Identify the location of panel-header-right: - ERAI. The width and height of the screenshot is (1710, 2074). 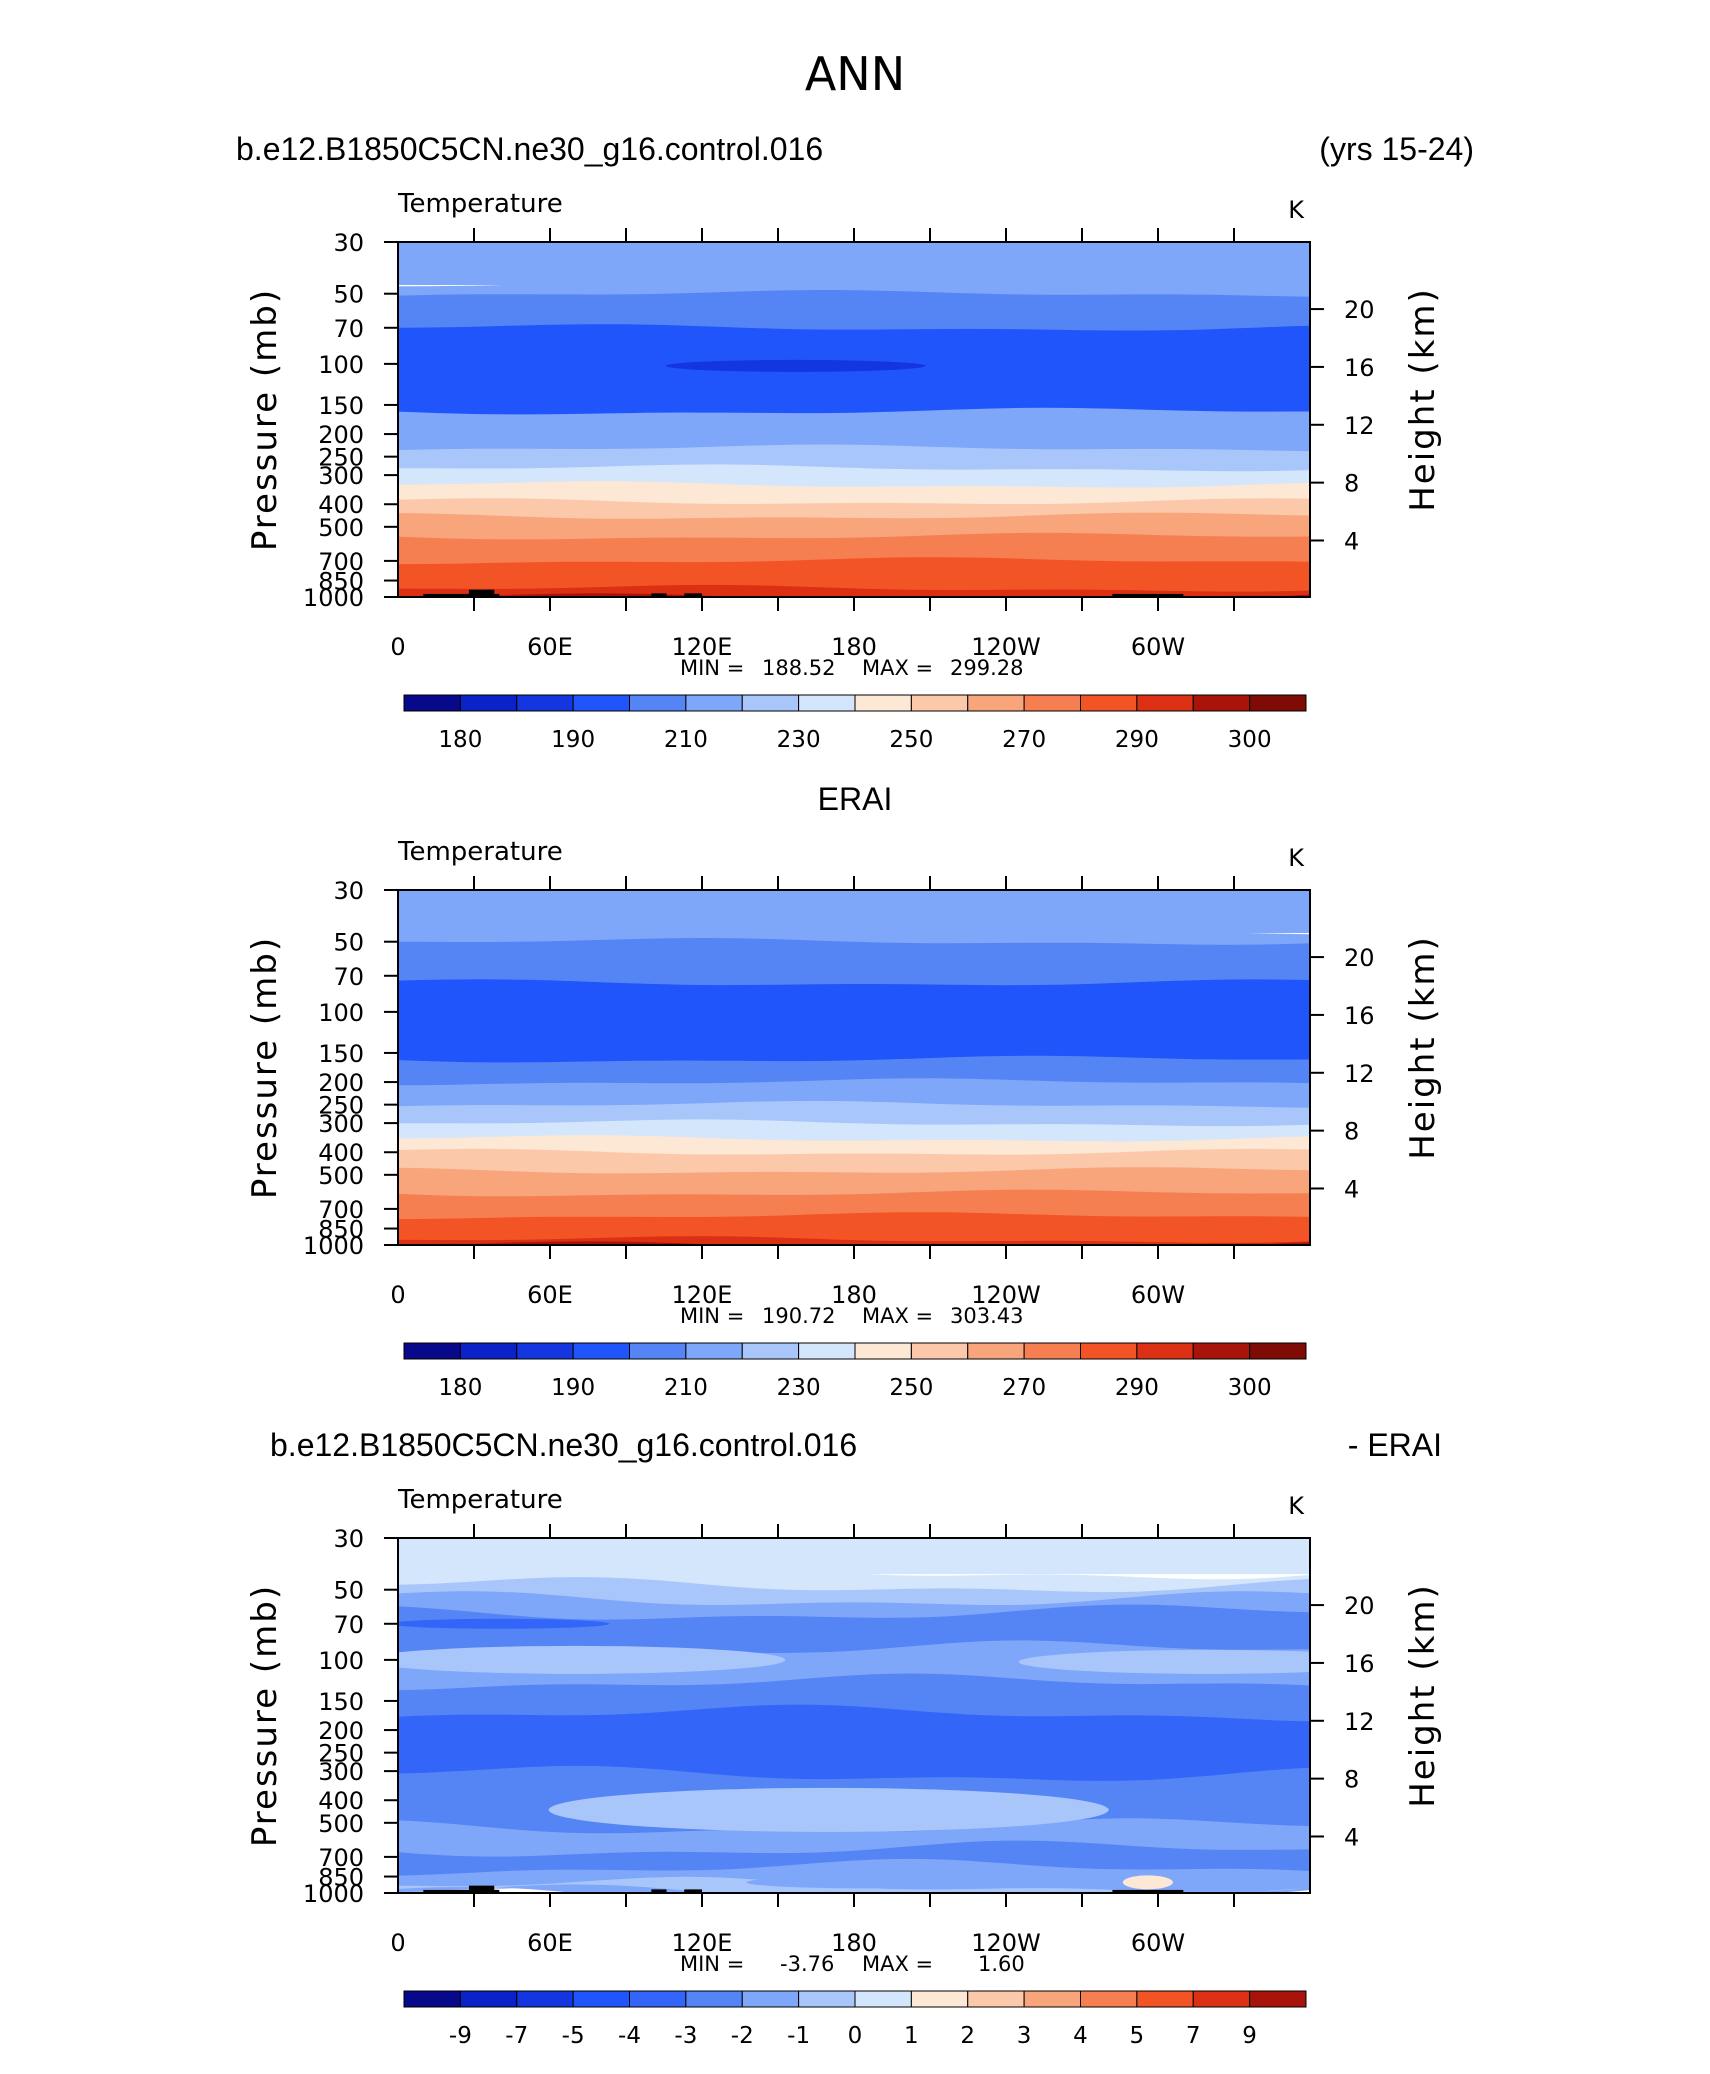
(1395, 1445).